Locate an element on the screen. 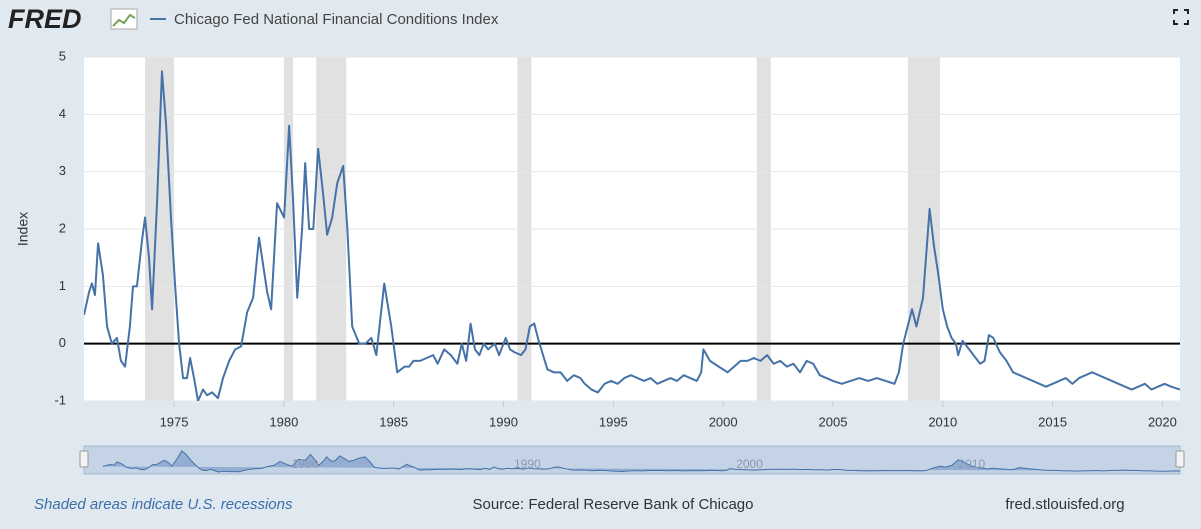  x-tick-label: 2010 is located at coordinates (942, 421).